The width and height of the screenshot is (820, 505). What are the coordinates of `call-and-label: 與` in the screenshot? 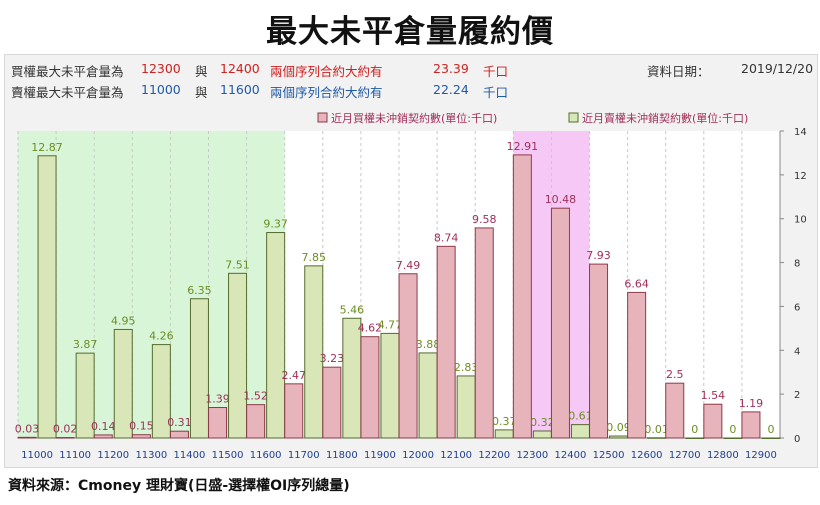 It's located at (201, 71).